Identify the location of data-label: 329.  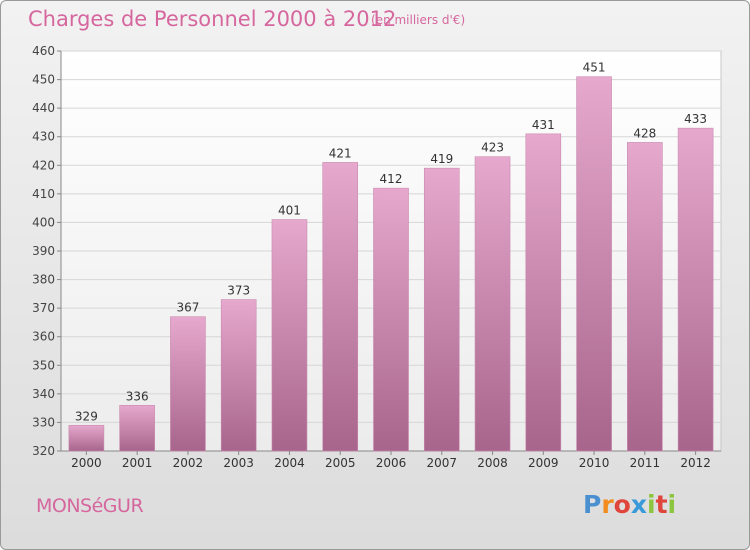
(86, 416).